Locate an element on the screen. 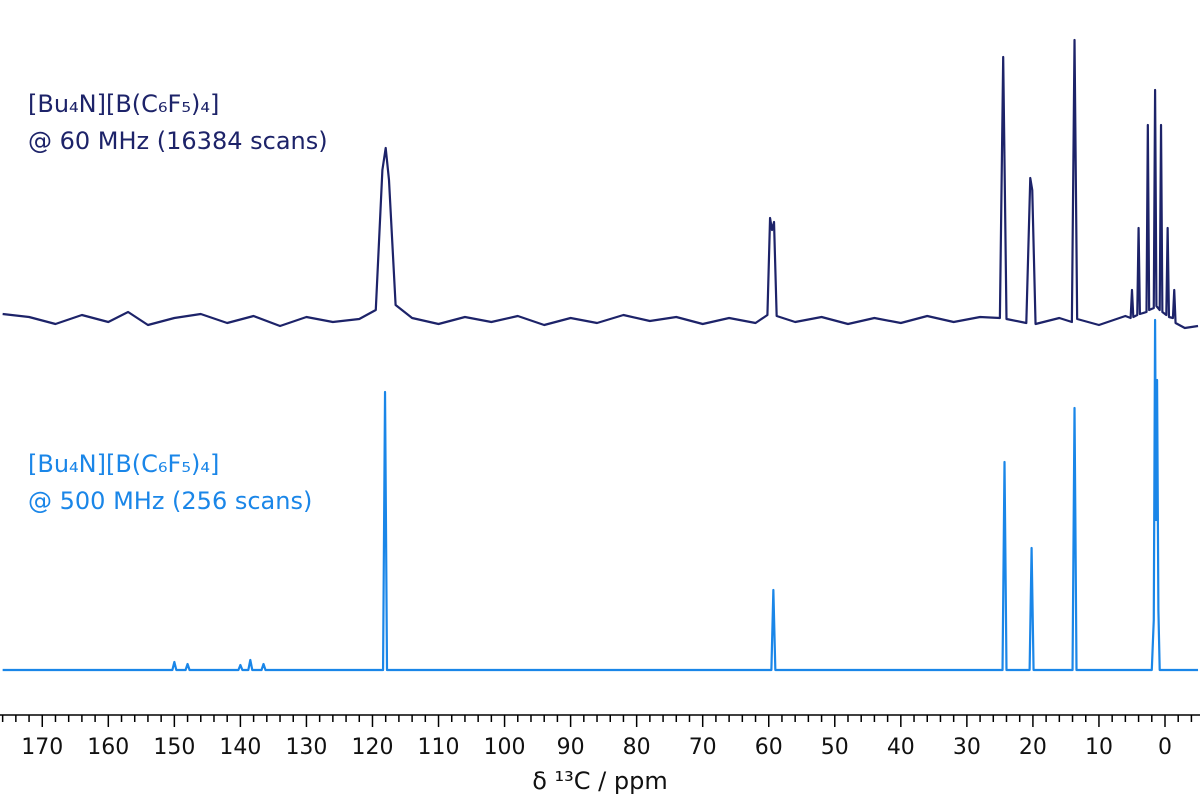  x-tick-label: 10 is located at coordinates (1099, 747).